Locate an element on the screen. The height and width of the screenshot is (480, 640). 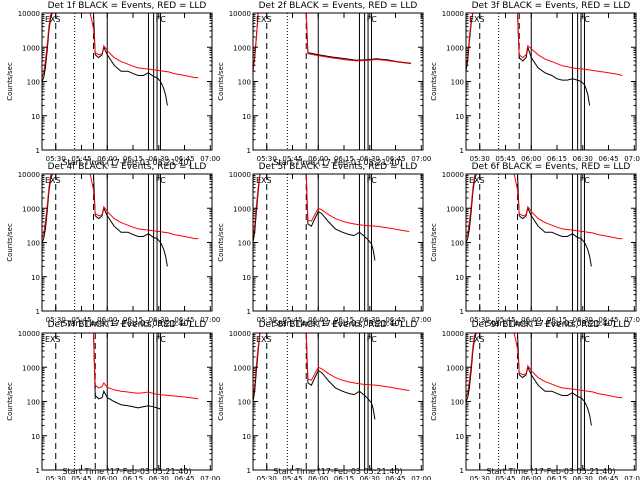
chart-title: Det 8f BLACK = Events, RED = LLD is located at coordinates (338, 325).